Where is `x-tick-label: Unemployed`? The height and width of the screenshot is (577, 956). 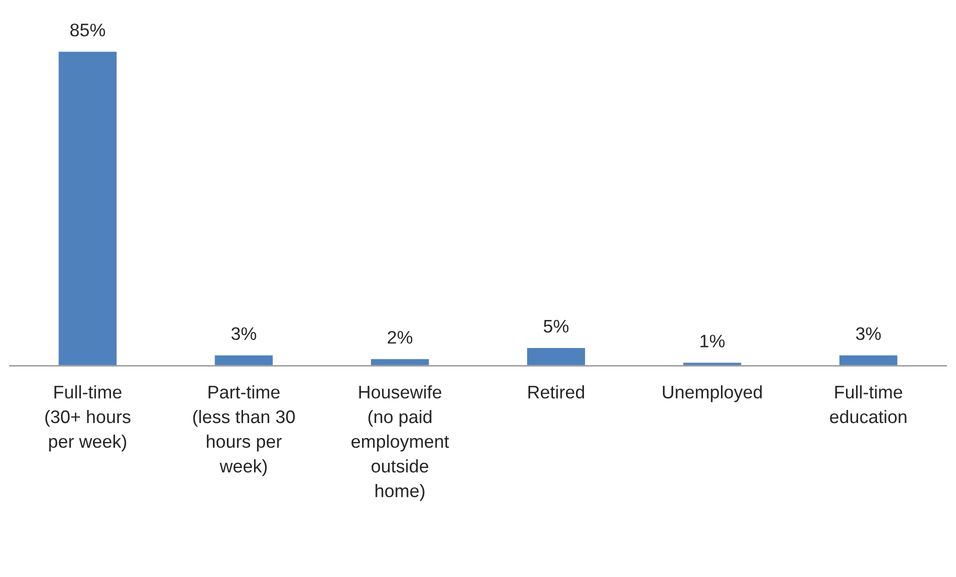 x-tick-label: Unemployed is located at coordinates (712, 393).